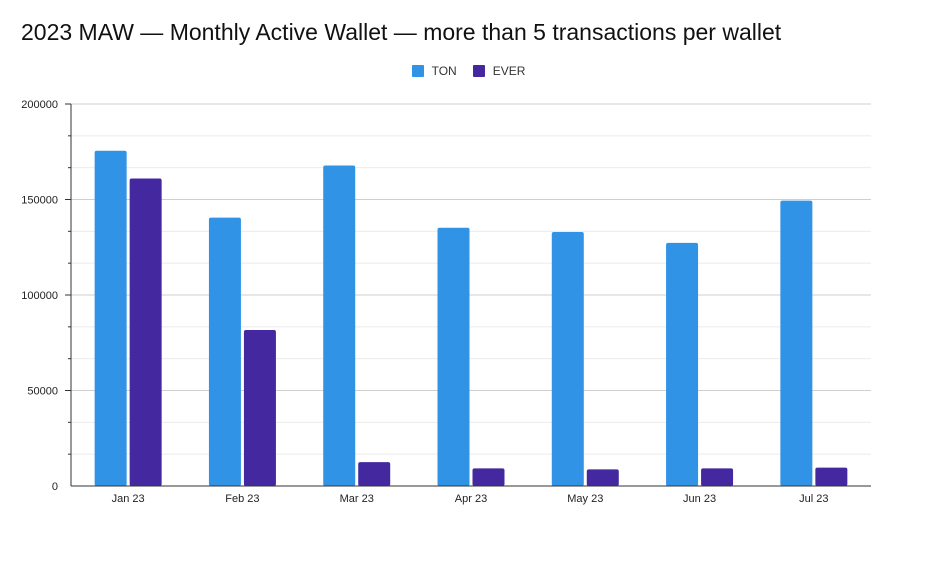 The width and height of the screenshot is (937, 578). I want to click on legend-item-ton: TON, so click(434, 71).